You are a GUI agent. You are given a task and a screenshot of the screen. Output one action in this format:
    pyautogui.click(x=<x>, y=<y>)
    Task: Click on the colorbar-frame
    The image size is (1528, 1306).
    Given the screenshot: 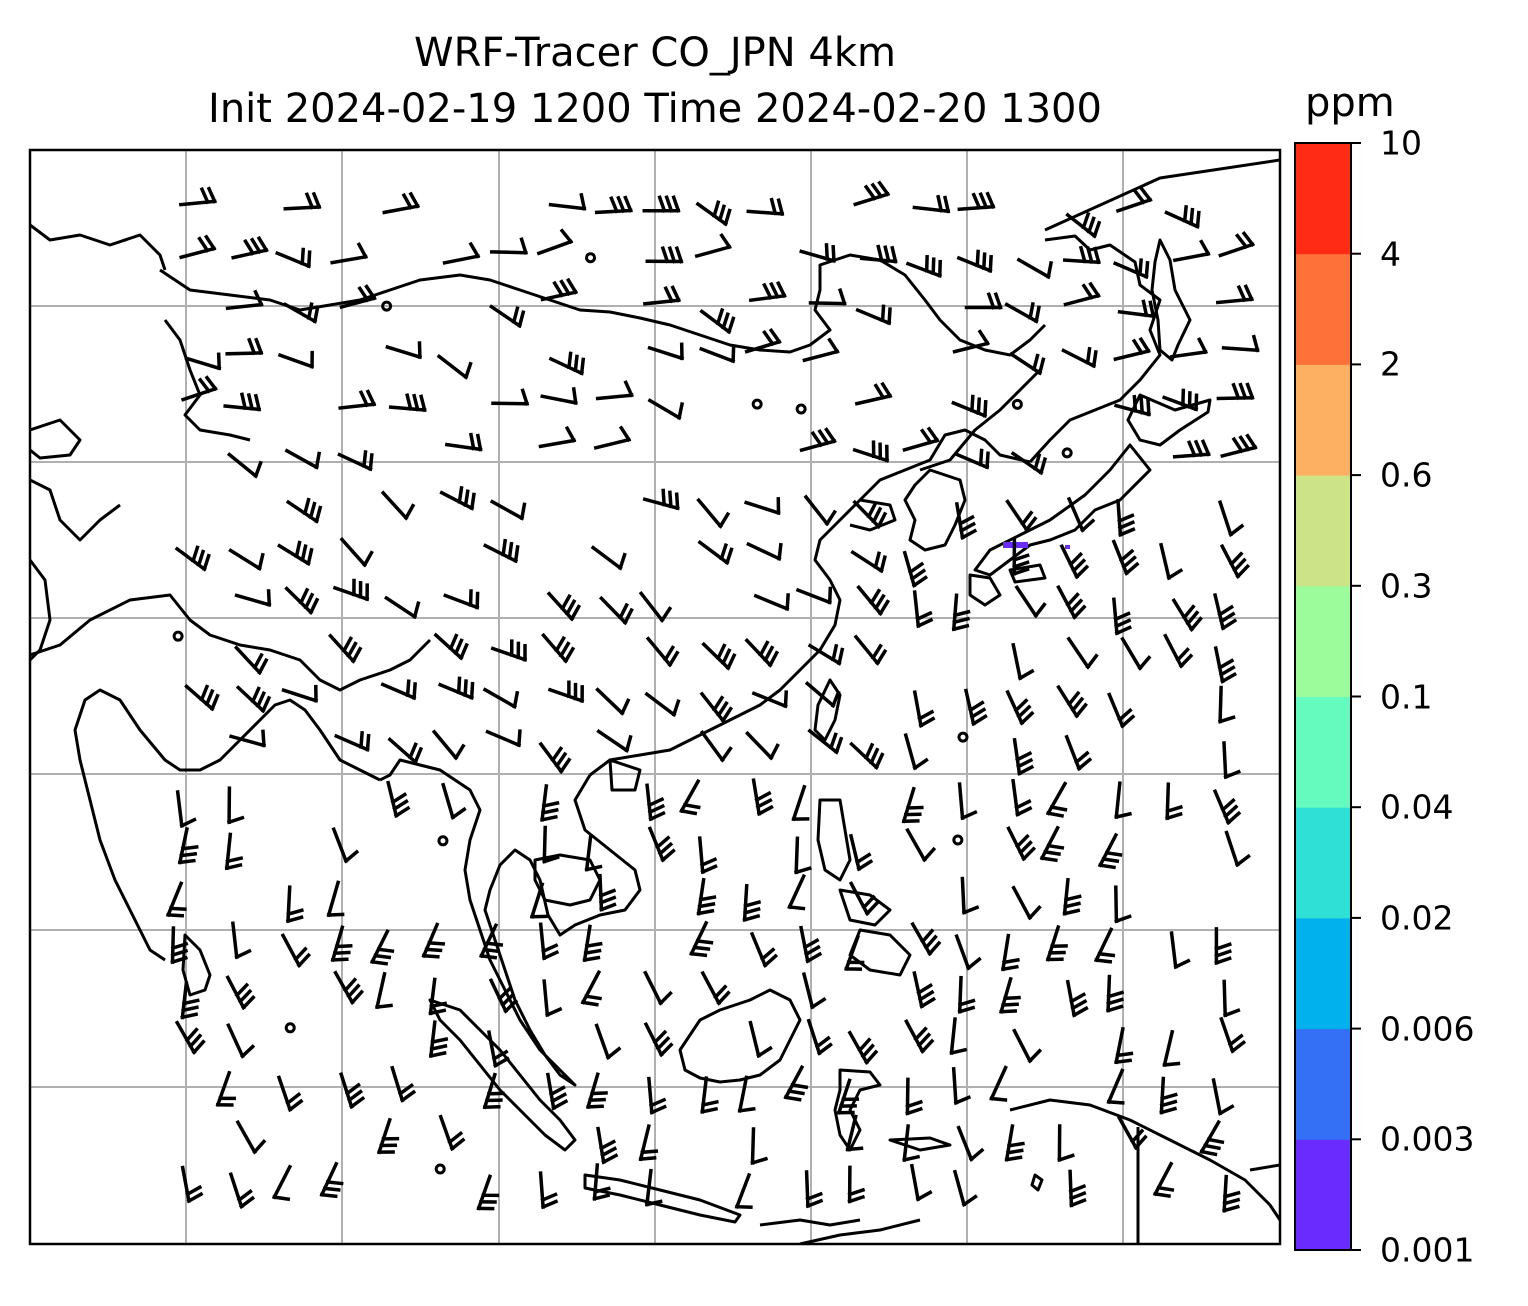 What is the action you would take?
    pyautogui.click(x=1323, y=696)
    